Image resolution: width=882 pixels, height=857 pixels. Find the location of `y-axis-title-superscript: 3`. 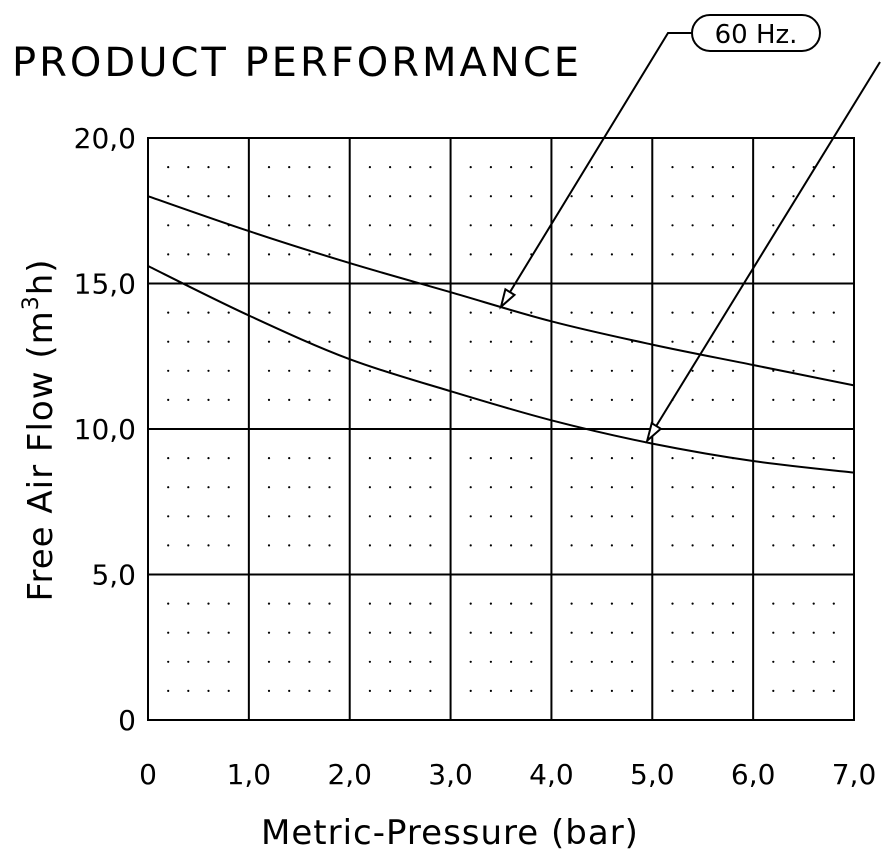

y-axis-title-superscript: 3 is located at coordinates (31, 302).